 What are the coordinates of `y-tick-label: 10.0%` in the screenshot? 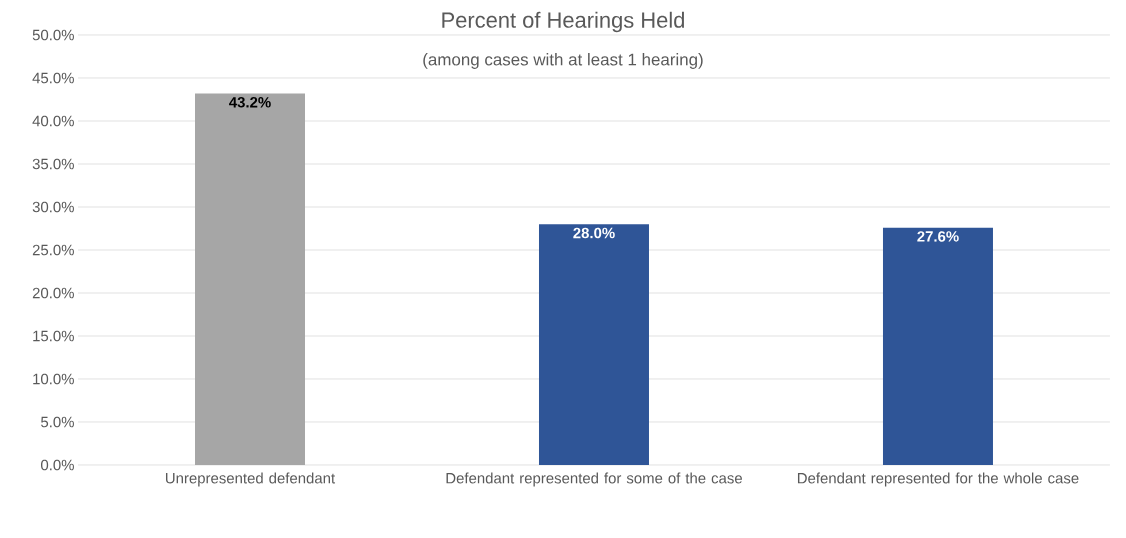 It's located at (53, 379).